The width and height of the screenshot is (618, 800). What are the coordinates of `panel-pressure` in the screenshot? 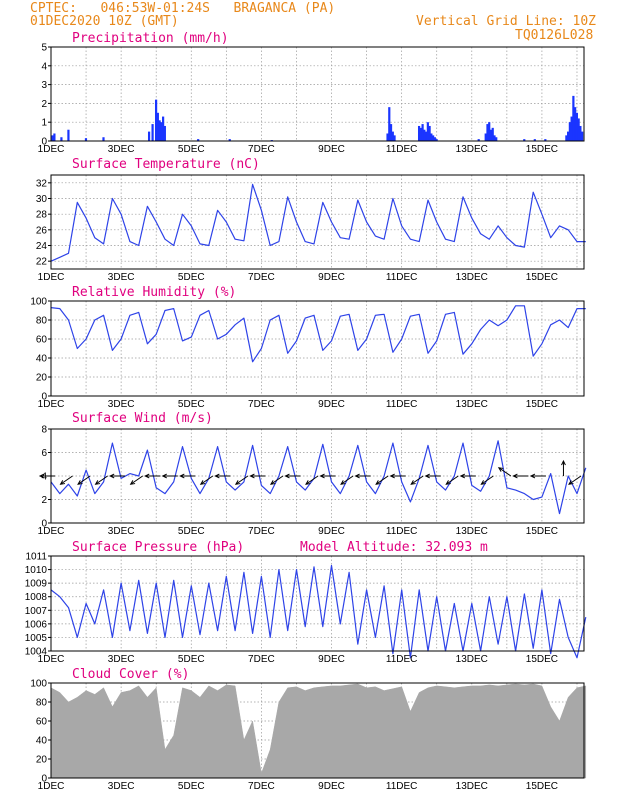 It's located at (317, 607).